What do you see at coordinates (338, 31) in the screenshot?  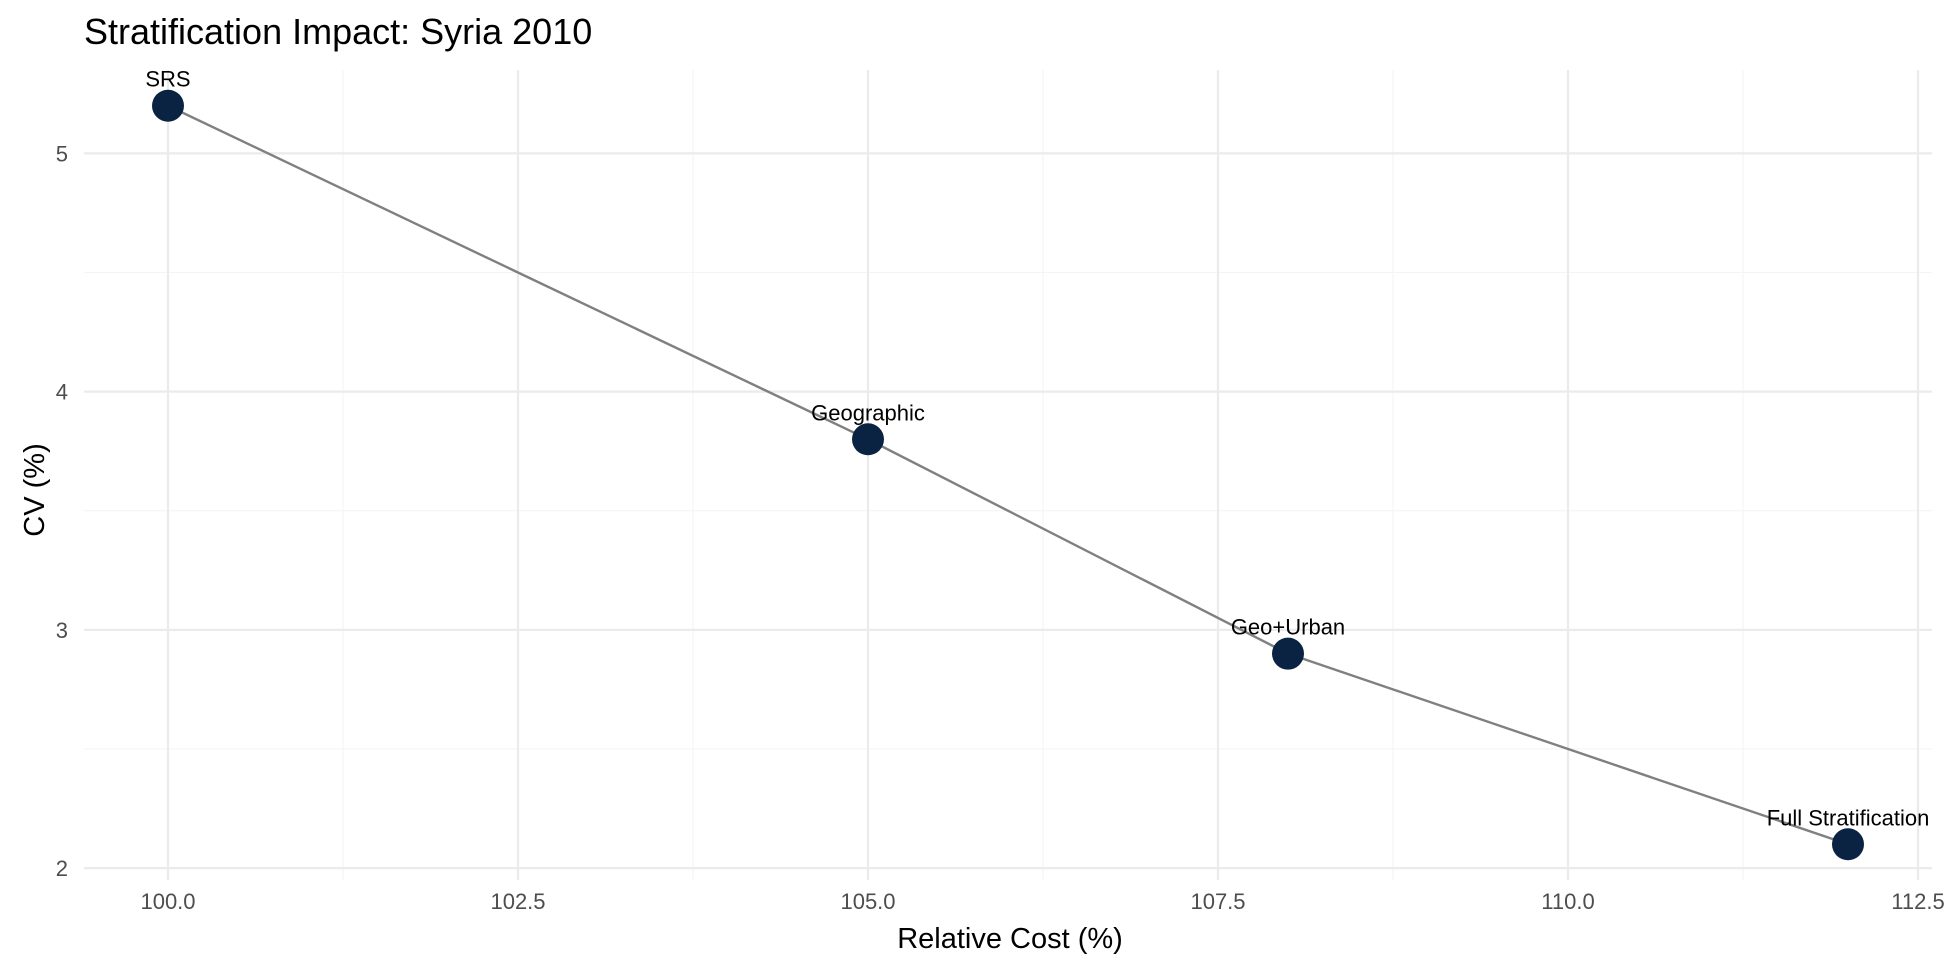 I see `chart-title: Stratification Impact: Syria 2010` at bounding box center [338, 31].